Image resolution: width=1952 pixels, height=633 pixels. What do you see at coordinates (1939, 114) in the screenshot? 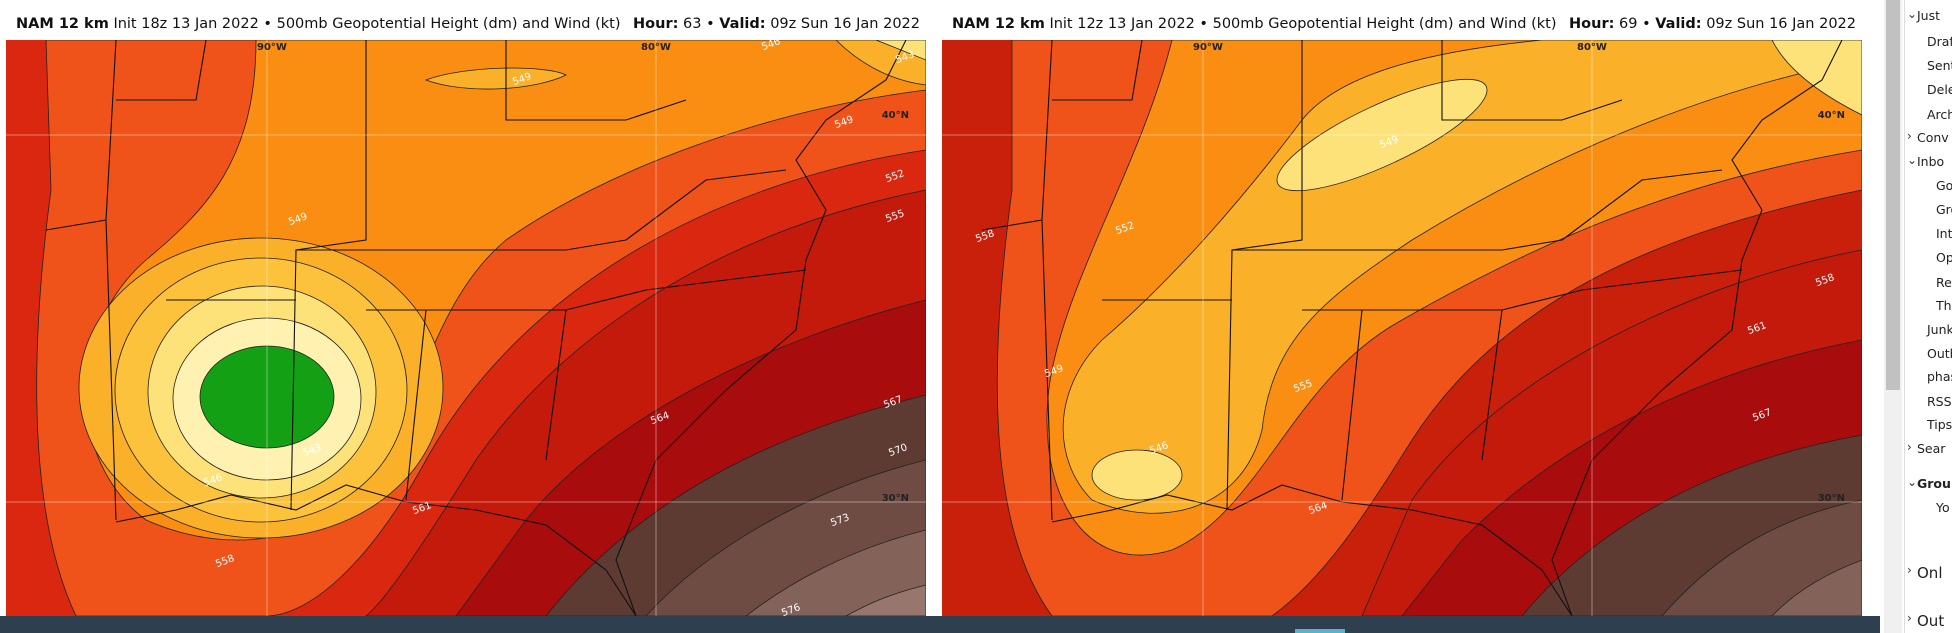
I see `folder-item: Arch` at bounding box center [1939, 114].